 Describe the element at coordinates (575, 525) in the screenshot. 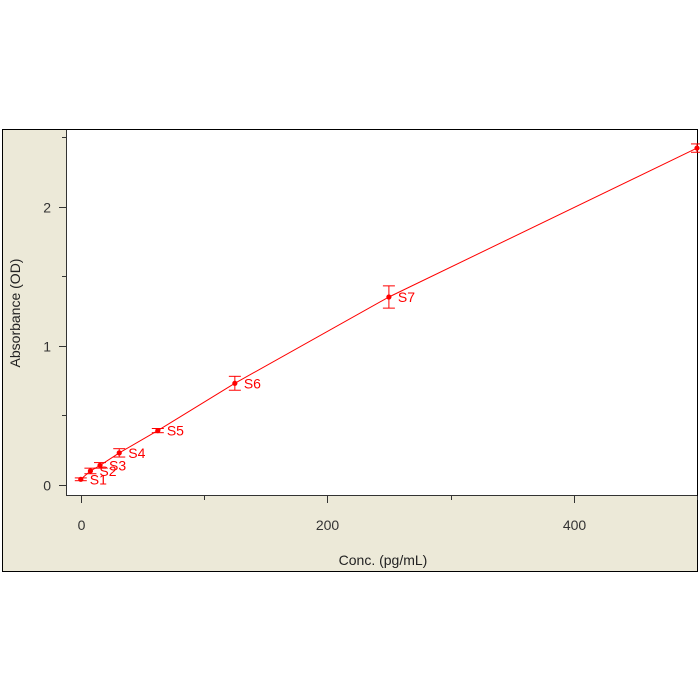

I see `x-tick-label: 400` at that location.